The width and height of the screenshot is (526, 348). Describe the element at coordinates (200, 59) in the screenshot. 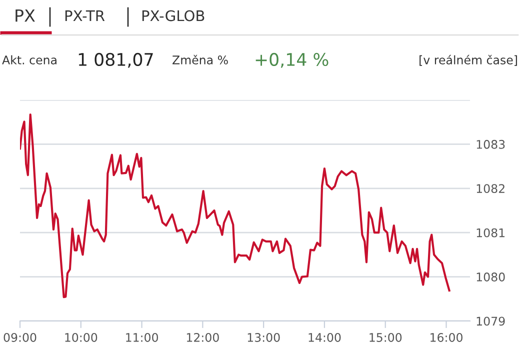

I see `text: Změna %` at that location.